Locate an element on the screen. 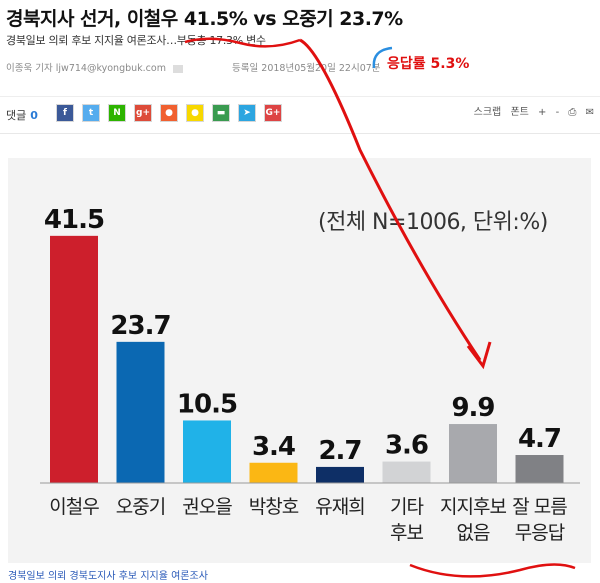 This screenshot has height=583, width=600. annotation-check-mark is located at coordinates (382, 57).